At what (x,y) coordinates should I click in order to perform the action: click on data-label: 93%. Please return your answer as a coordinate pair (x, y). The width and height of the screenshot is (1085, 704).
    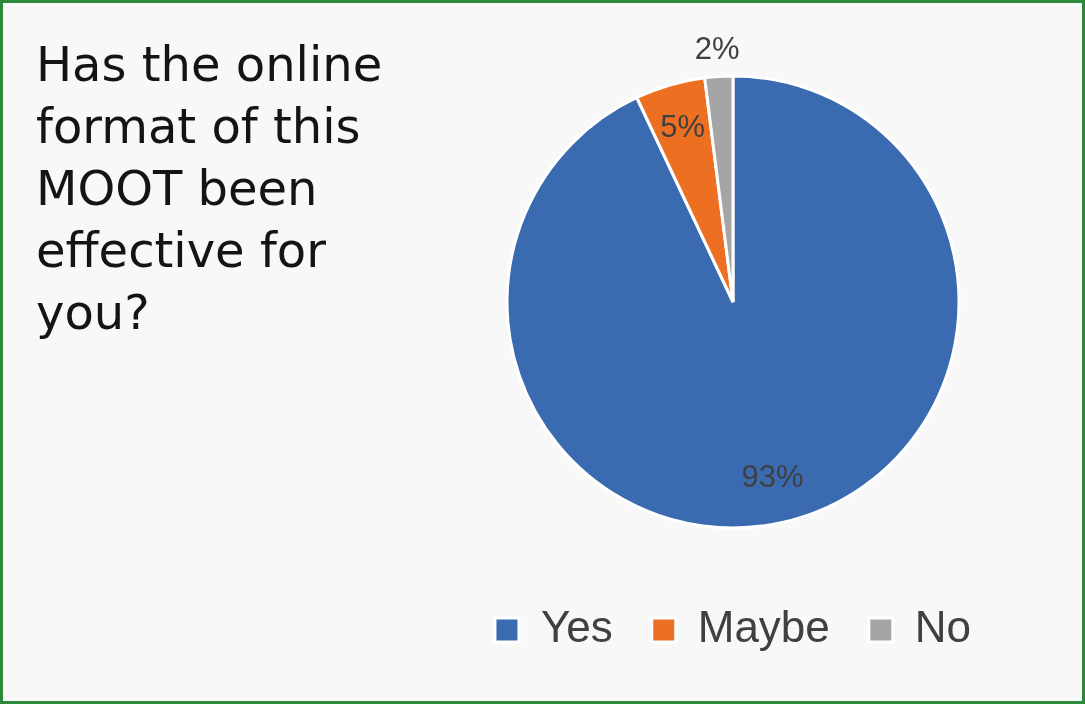
    Looking at the image, I should click on (772, 476).